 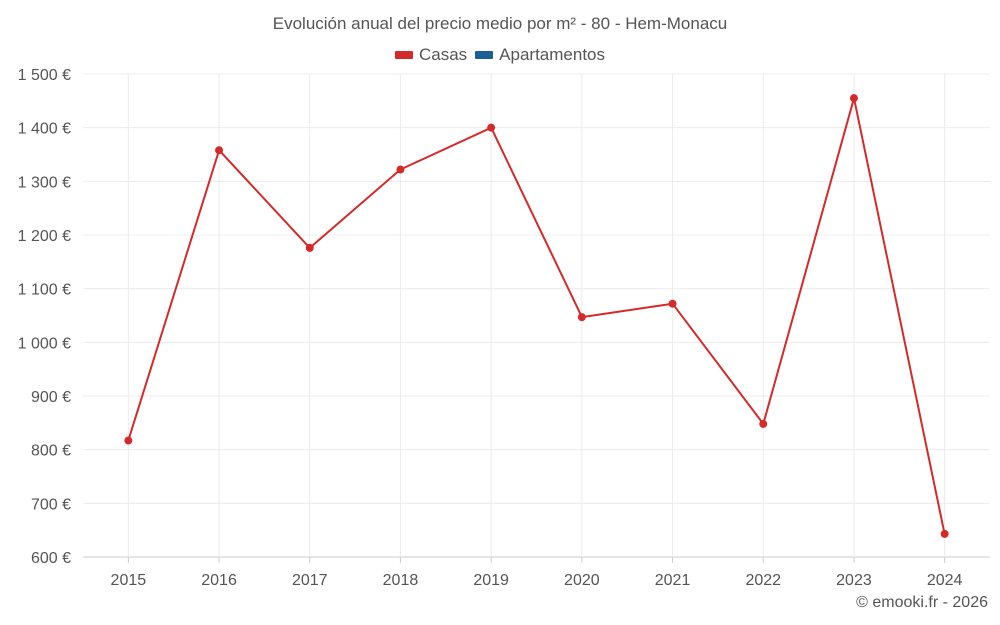 I want to click on x-tick-label: 2018, so click(x=401, y=580).